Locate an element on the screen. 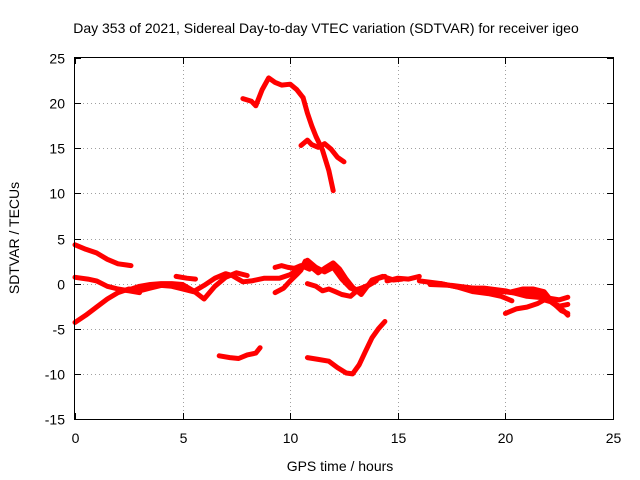 Image resolution: width=640 pixels, height=480 pixels. y-tick-label: 10 is located at coordinates (57, 194).